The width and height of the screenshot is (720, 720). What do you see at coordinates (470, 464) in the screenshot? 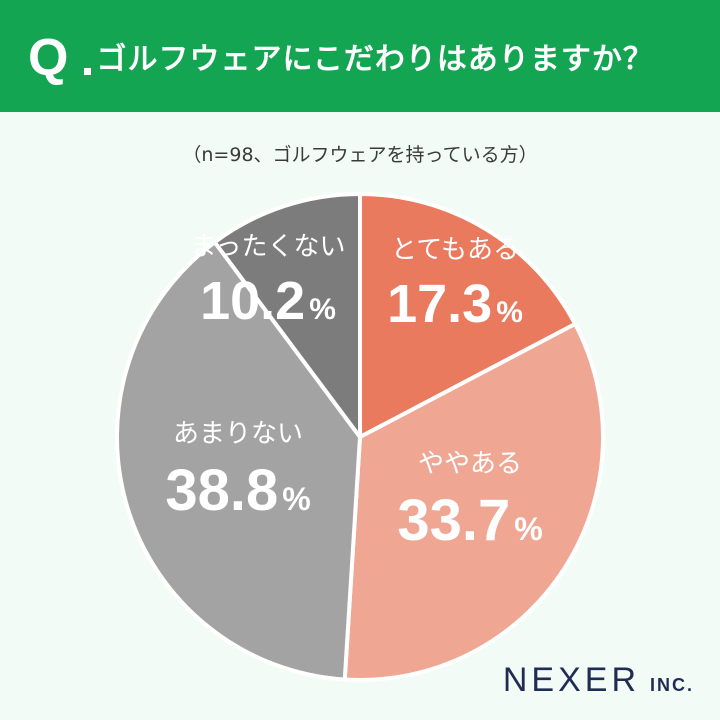
I see `slice-label-2: ややある` at bounding box center [470, 464].